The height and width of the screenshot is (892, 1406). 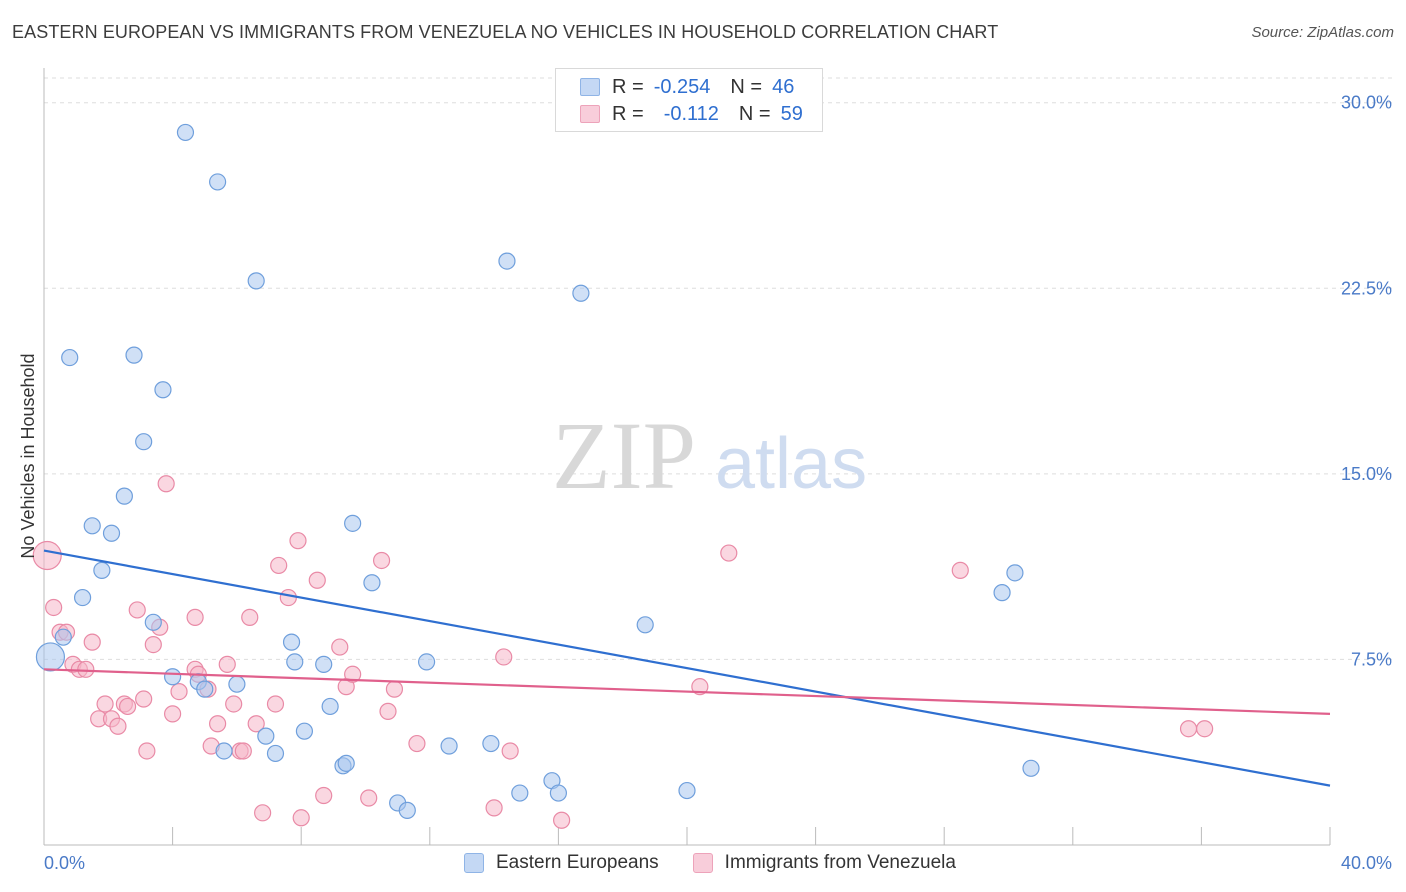 I want to click on legend-r-value: -0.112, so click(x=691, y=113).